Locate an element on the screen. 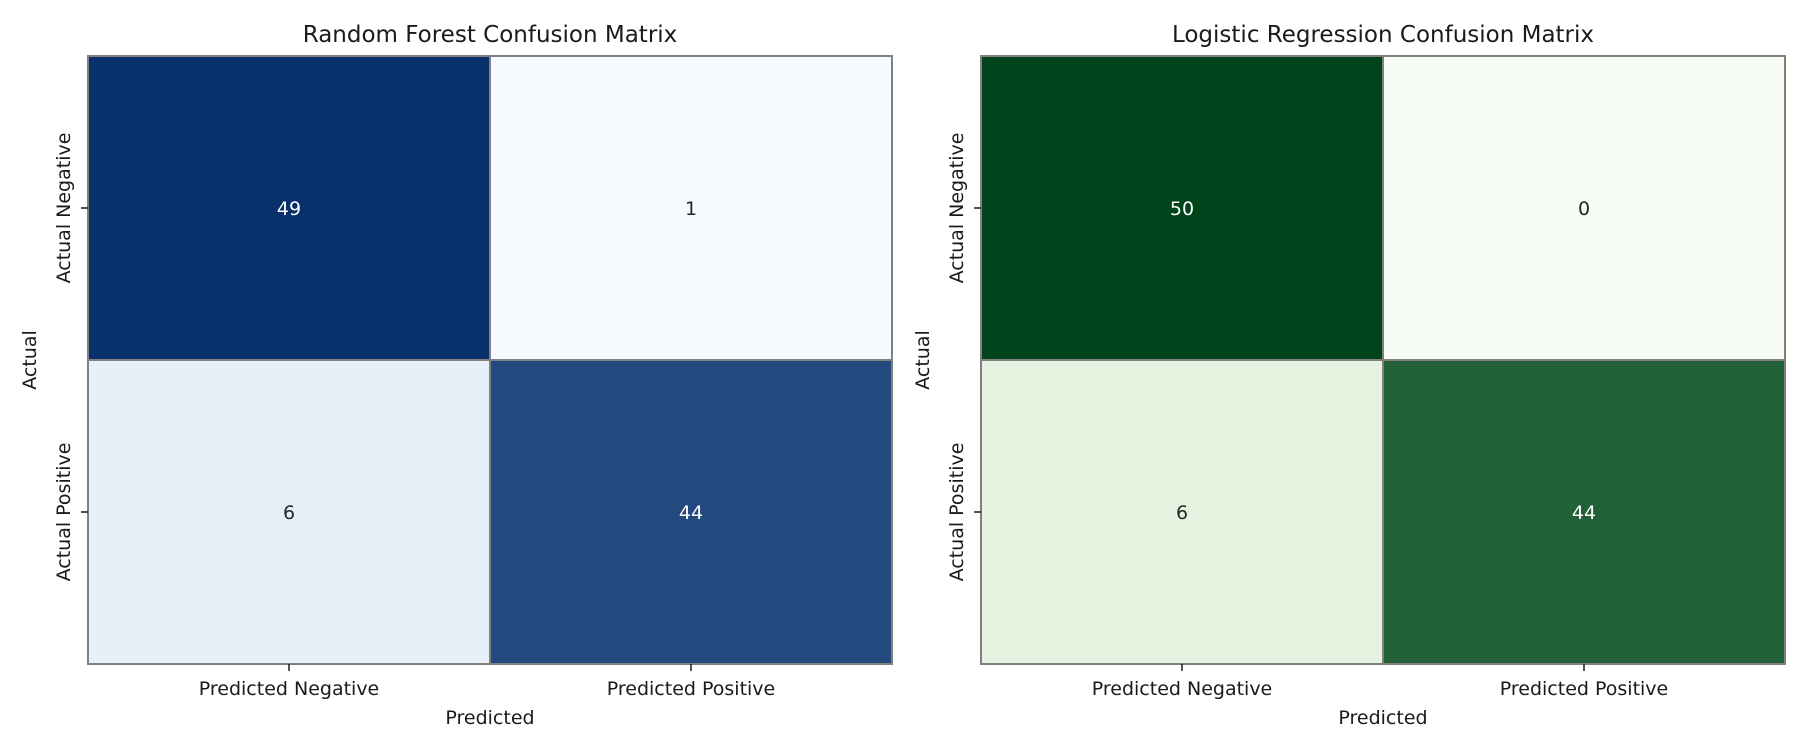  cell-value-label: 49 is located at coordinates (289, 209).